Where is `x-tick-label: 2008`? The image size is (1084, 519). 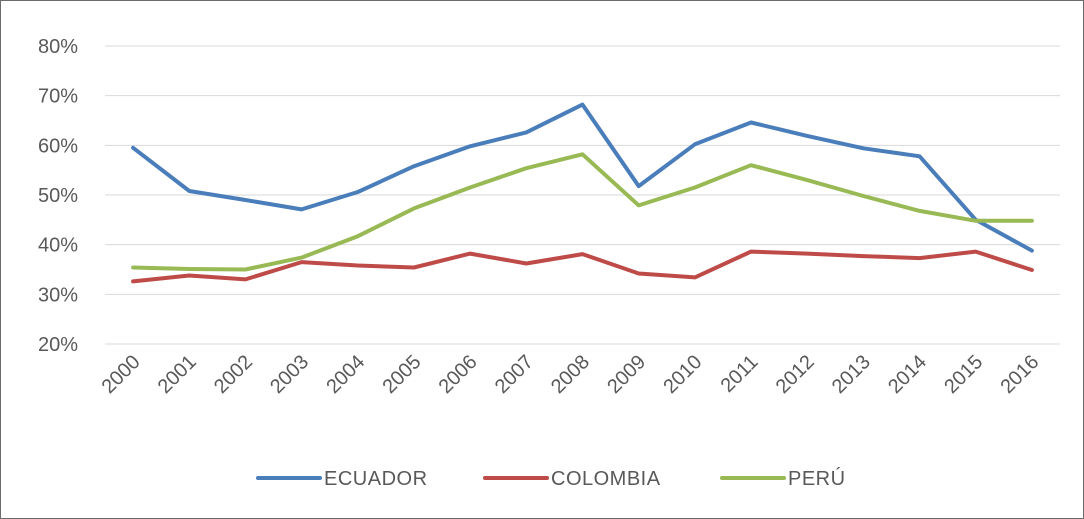
x-tick-label: 2008 is located at coordinates (570, 374).